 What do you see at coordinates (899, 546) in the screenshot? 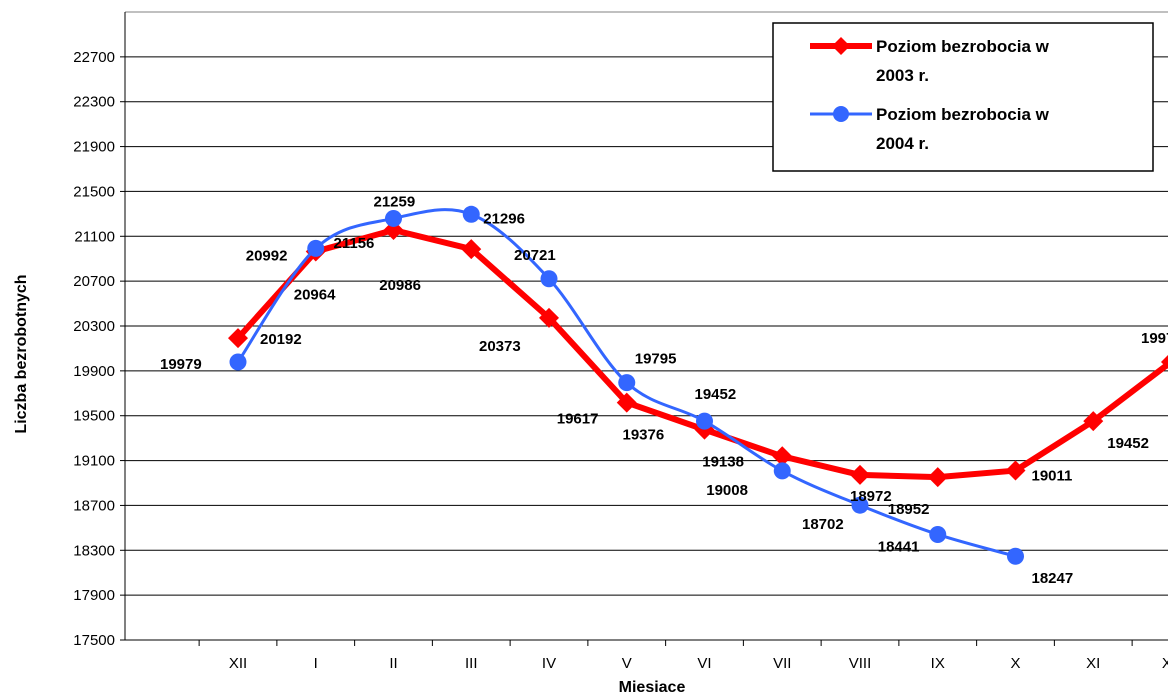
I see `data-label: 18441` at bounding box center [899, 546].